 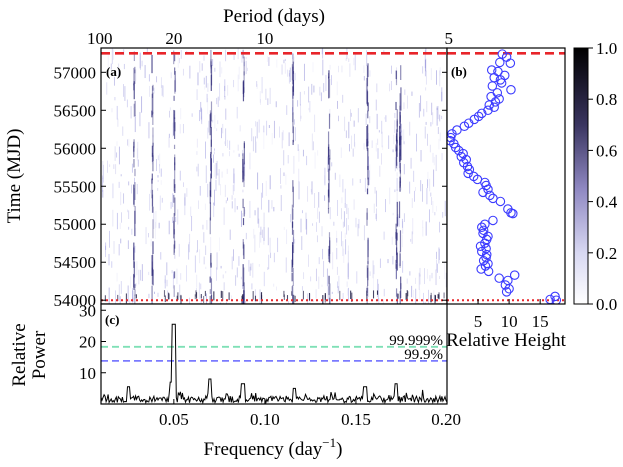 I want to click on time-tick-label: 55500, so click(x=75, y=186).